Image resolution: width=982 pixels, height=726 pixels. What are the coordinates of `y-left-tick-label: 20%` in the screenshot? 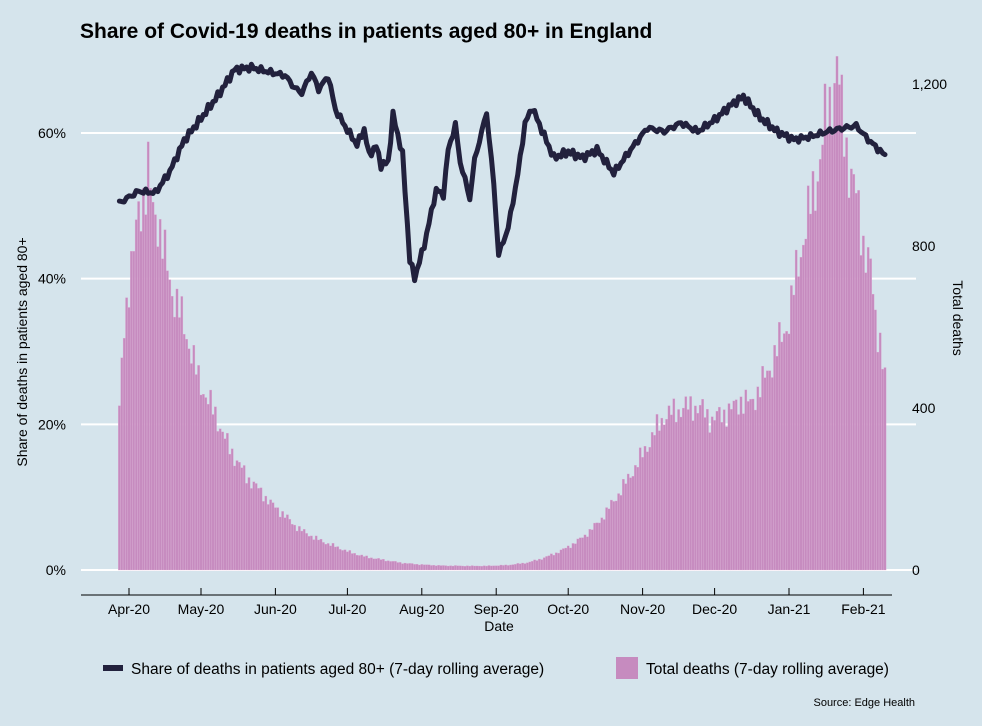 It's located at (52, 424).